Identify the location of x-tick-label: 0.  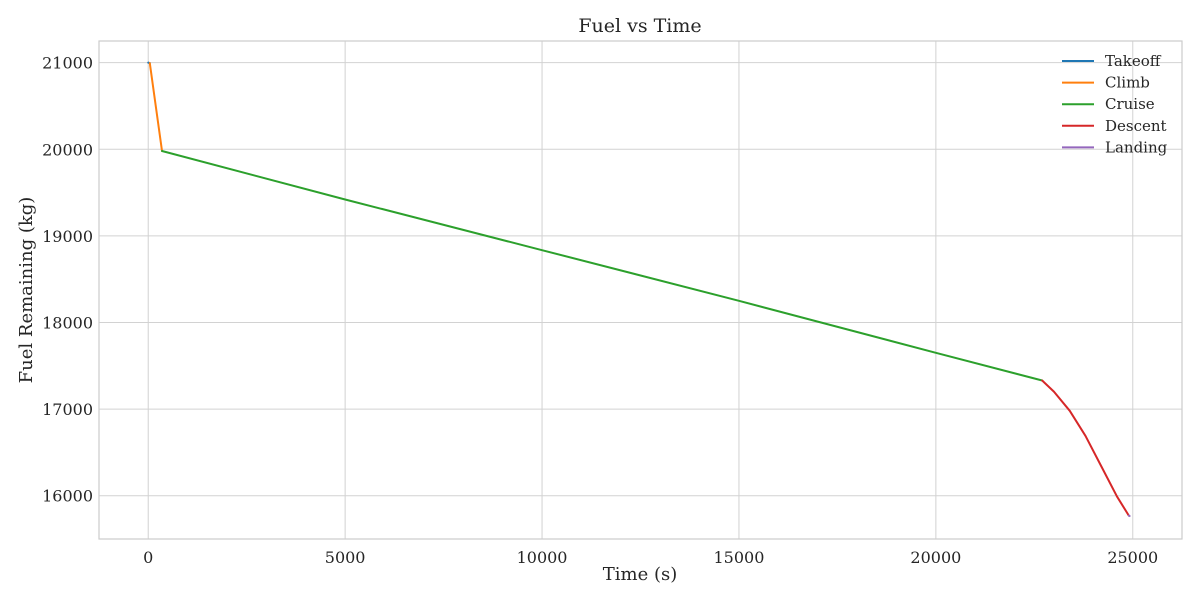
(148, 557).